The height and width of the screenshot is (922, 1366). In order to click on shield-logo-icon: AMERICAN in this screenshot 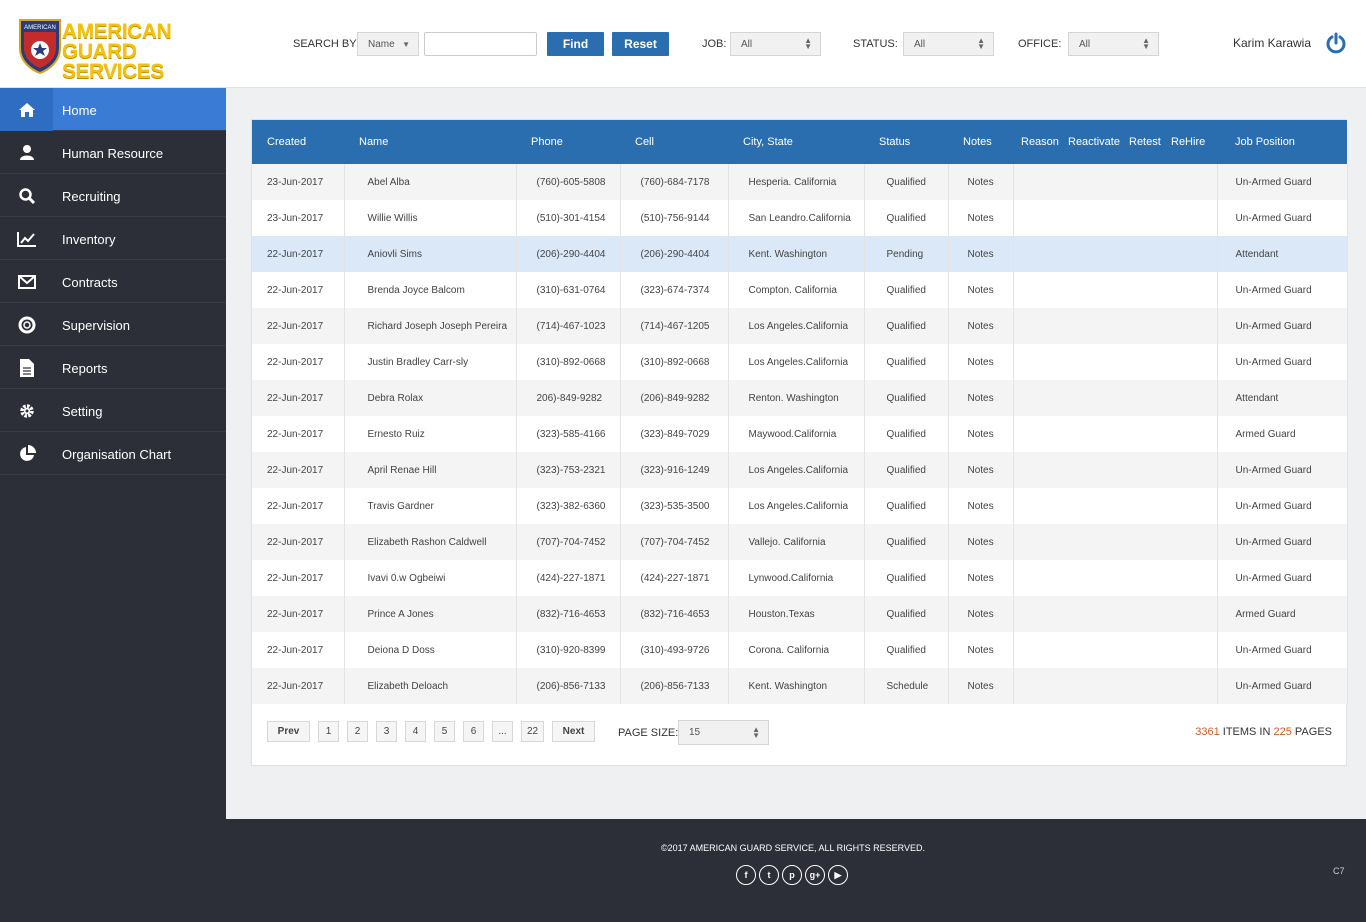, I will do `click(40, 47)`.